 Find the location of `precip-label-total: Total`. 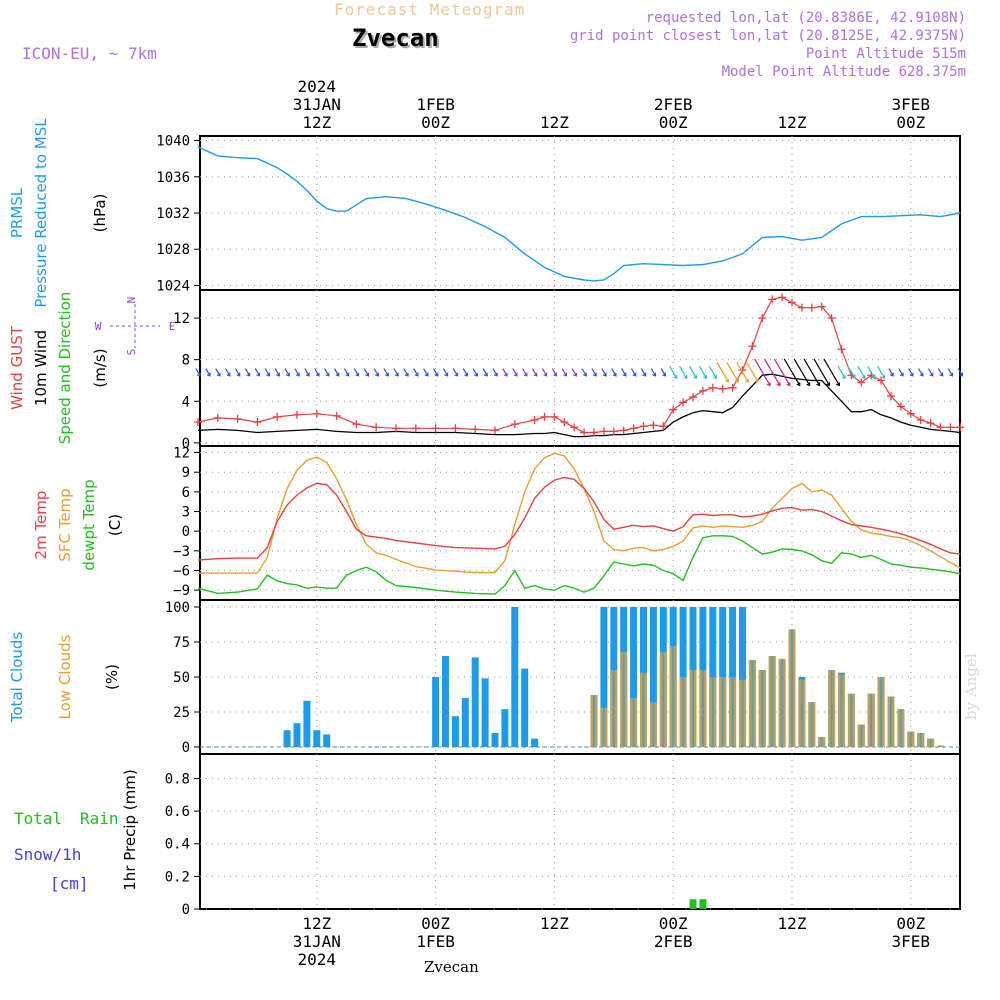

precip-label-total: Total is located at coordinates (38, 818).